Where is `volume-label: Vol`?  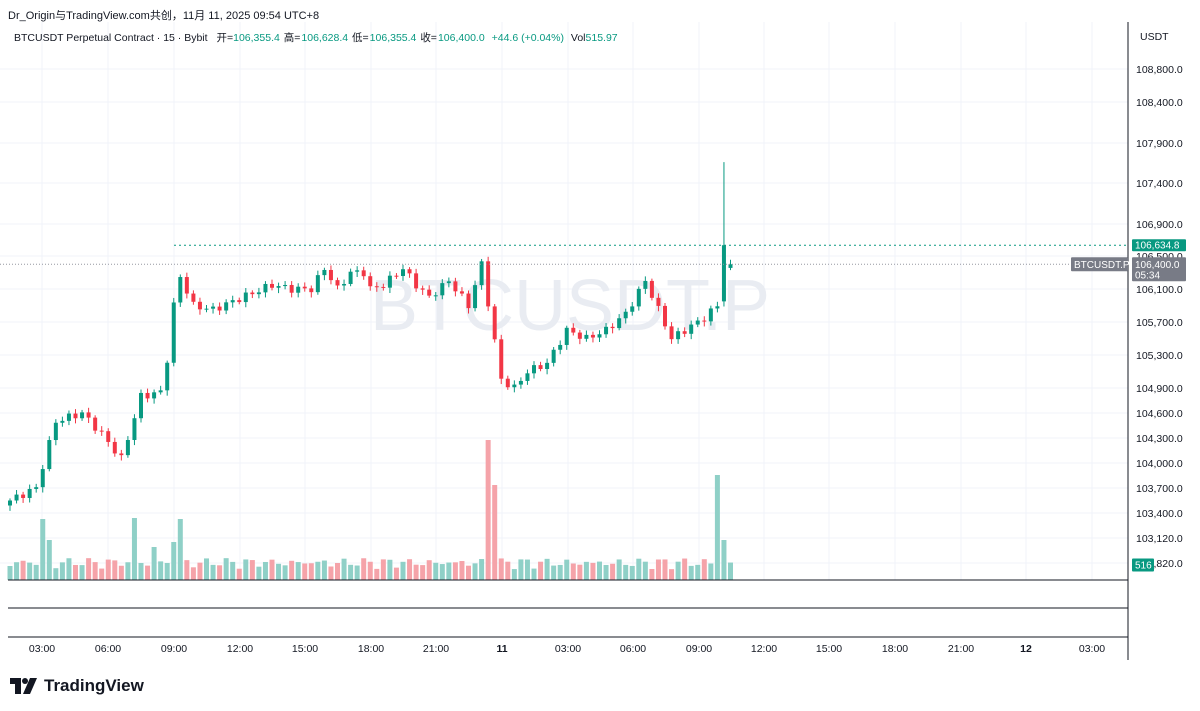
volume-label: Vol is located at coordinates (578, 38).